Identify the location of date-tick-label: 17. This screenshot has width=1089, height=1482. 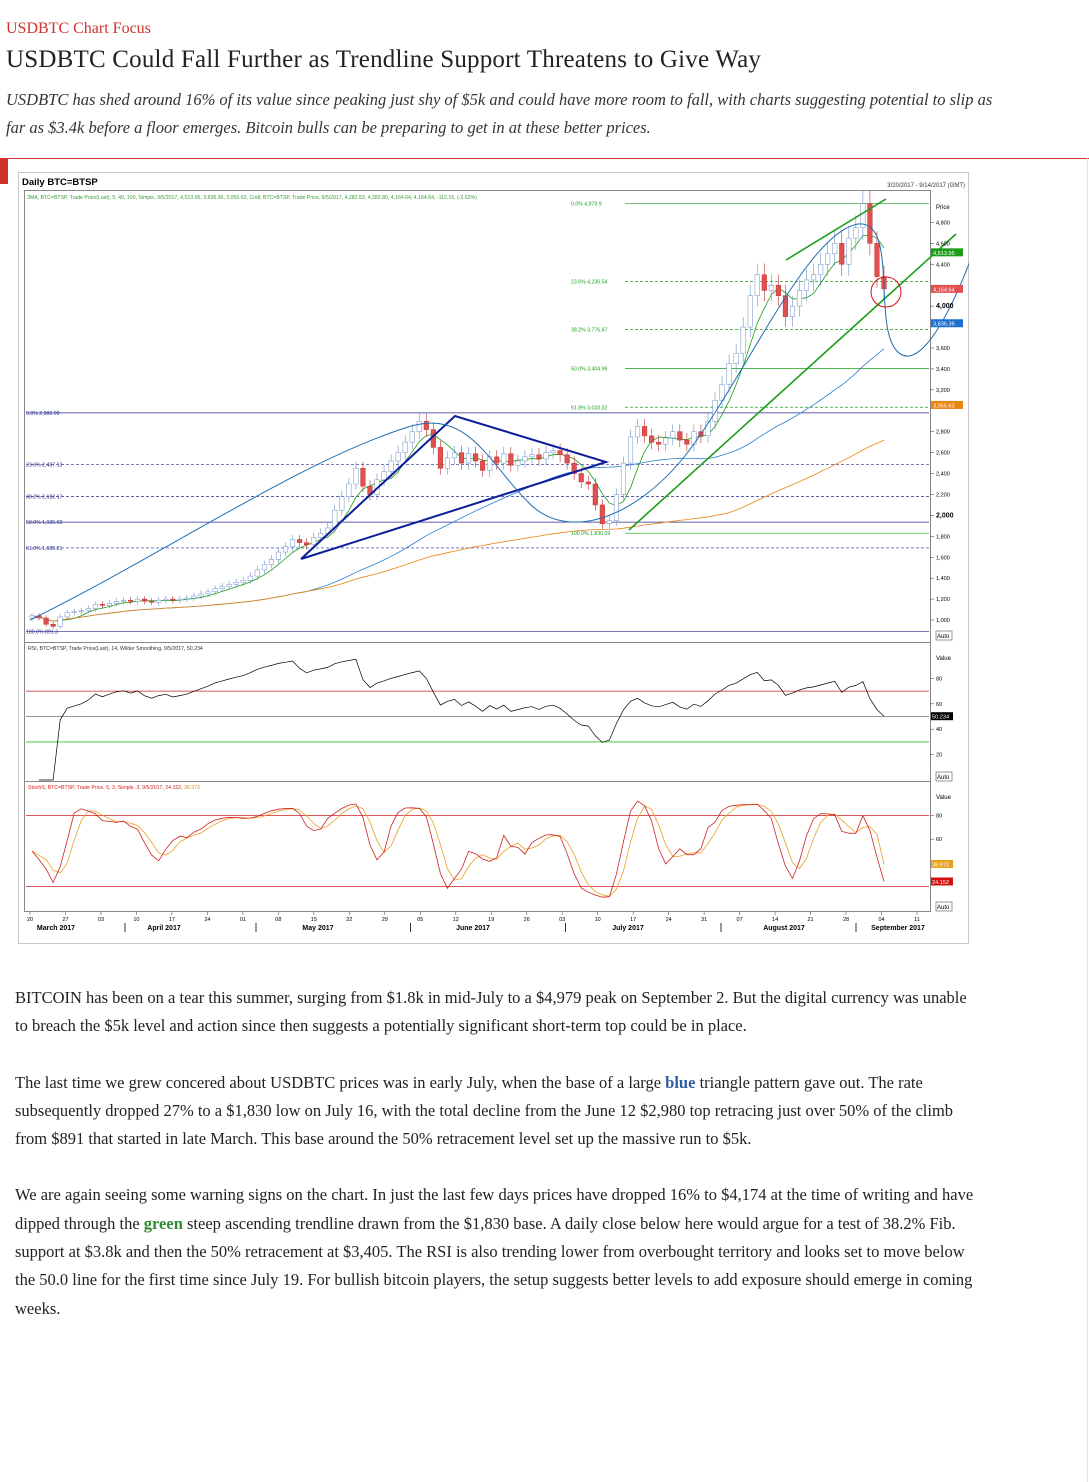
(172, 920).